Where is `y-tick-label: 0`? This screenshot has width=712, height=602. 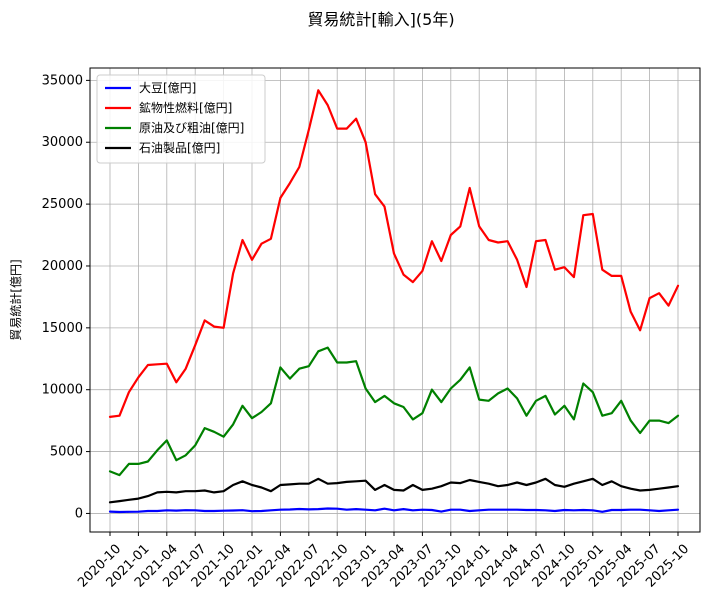 y-tick-label: 0 is located at coordinates (79, 513).